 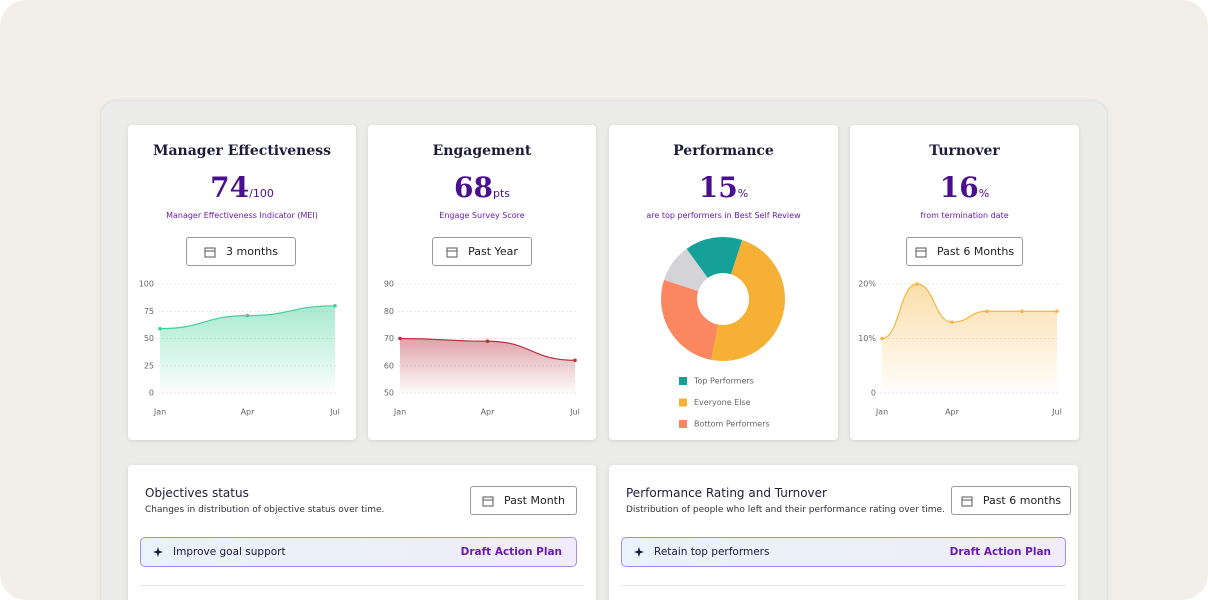 I want to click on metric-value: 74, so click(x=230, y=187).